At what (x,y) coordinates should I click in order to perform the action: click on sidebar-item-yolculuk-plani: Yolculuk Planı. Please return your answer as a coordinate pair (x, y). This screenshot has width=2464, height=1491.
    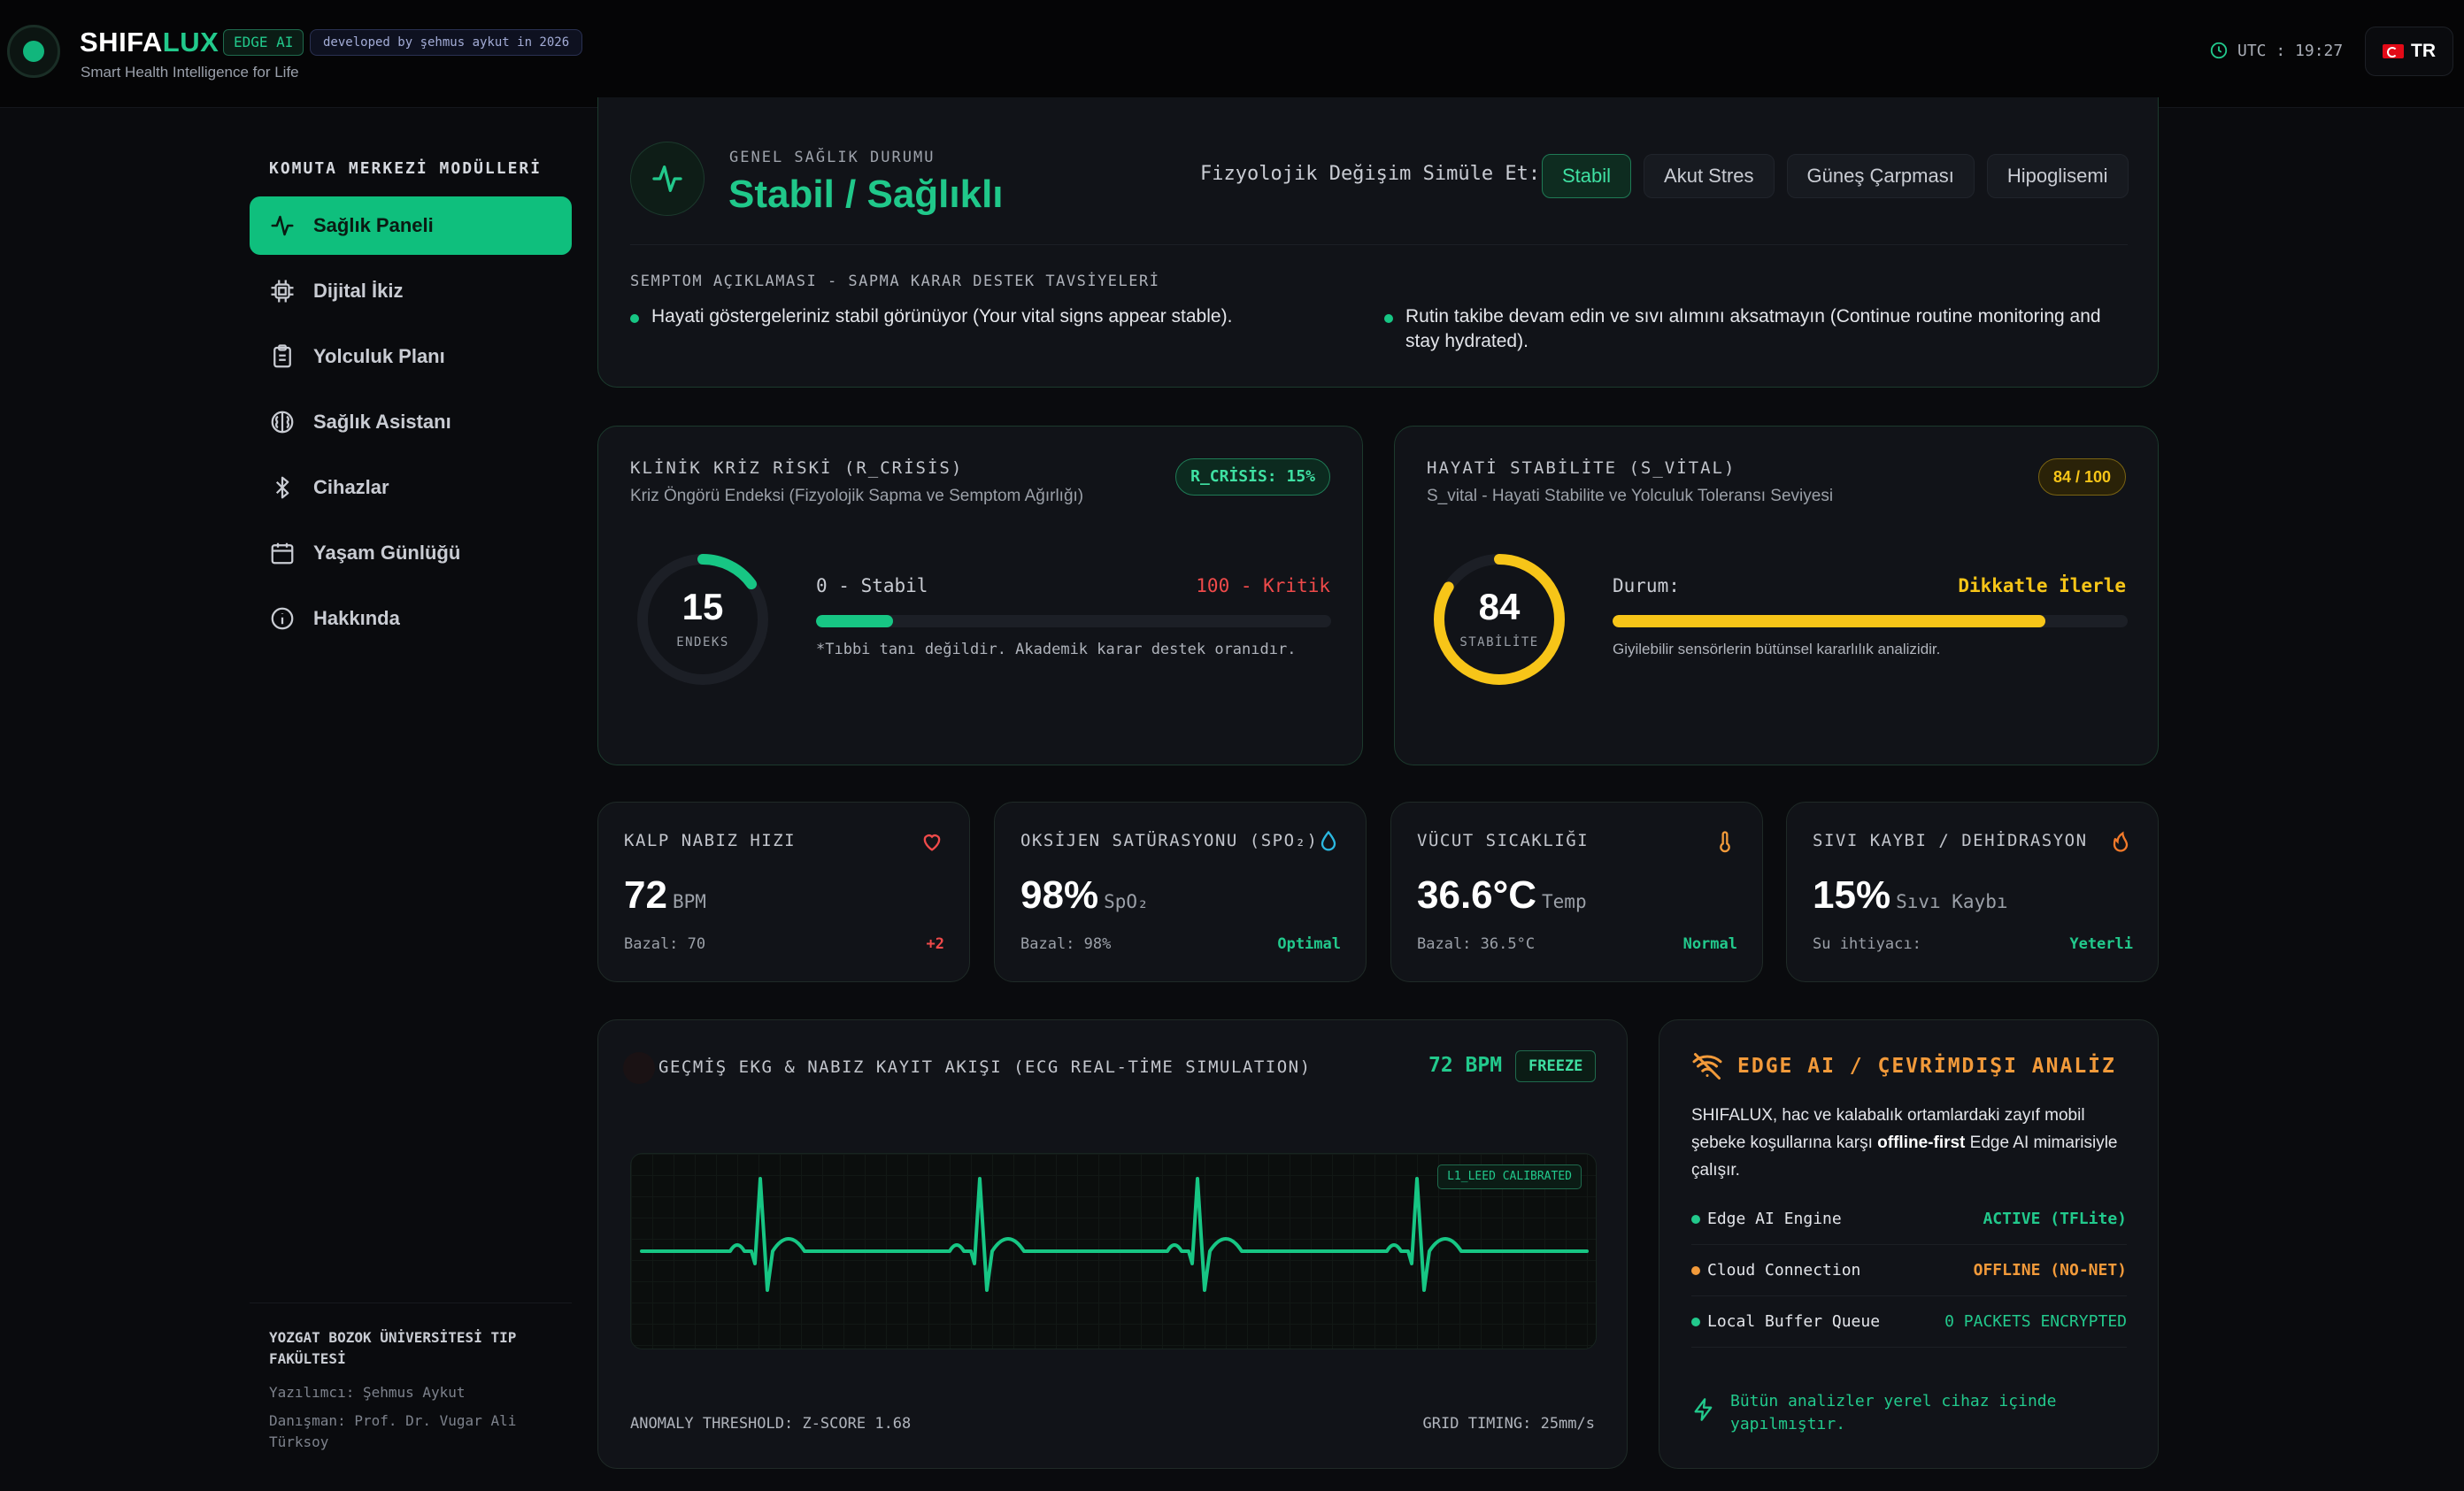
    Looking at the image, I should click on (411, 357).